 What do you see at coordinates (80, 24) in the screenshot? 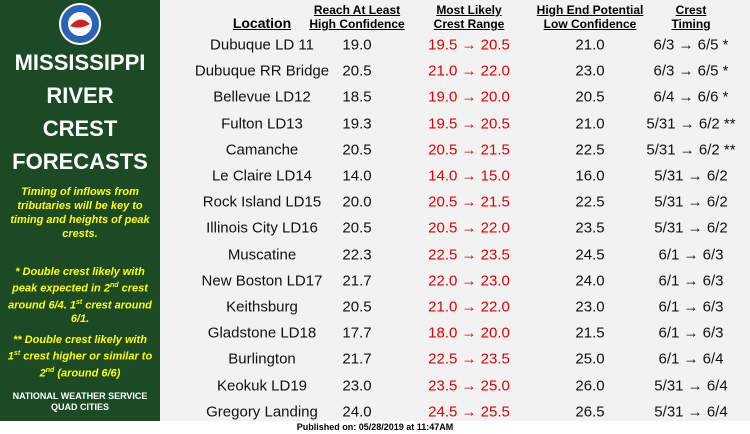
I see `nws-logo` at bounding box center [80, 24].